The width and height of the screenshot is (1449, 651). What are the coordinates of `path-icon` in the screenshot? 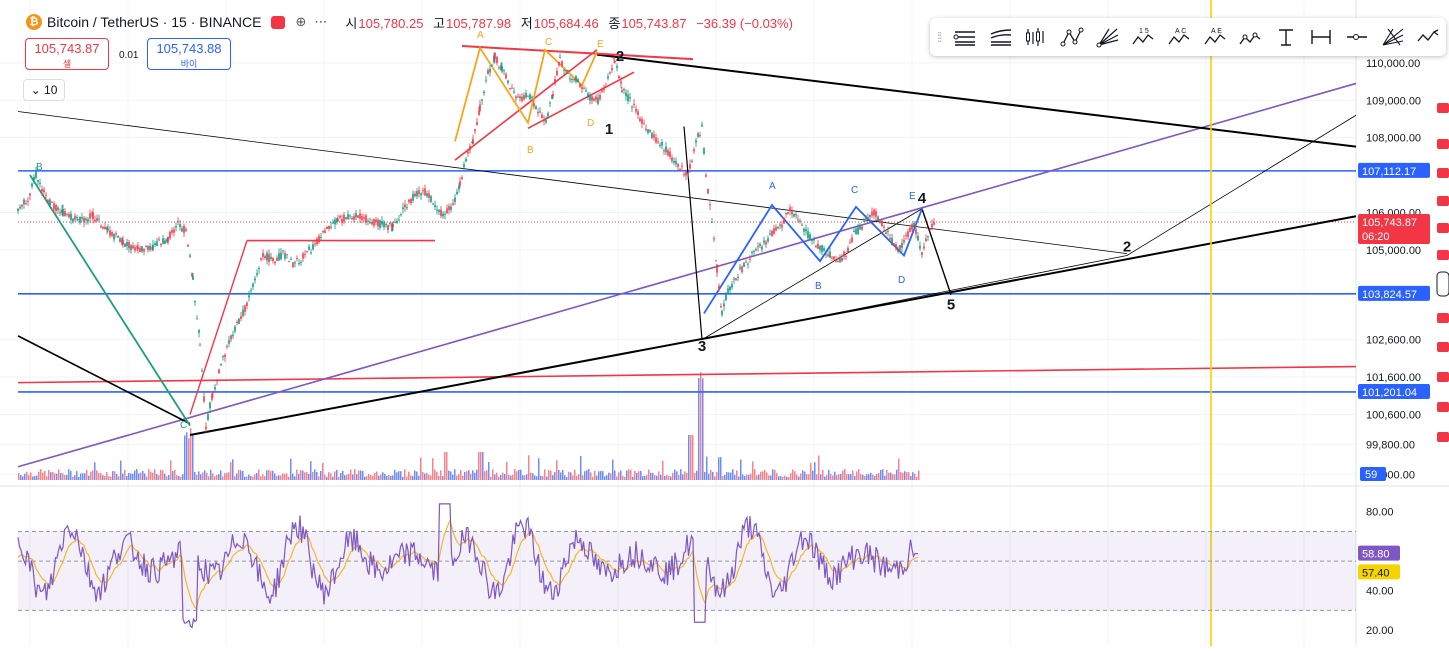 It's located at (1072, 37).